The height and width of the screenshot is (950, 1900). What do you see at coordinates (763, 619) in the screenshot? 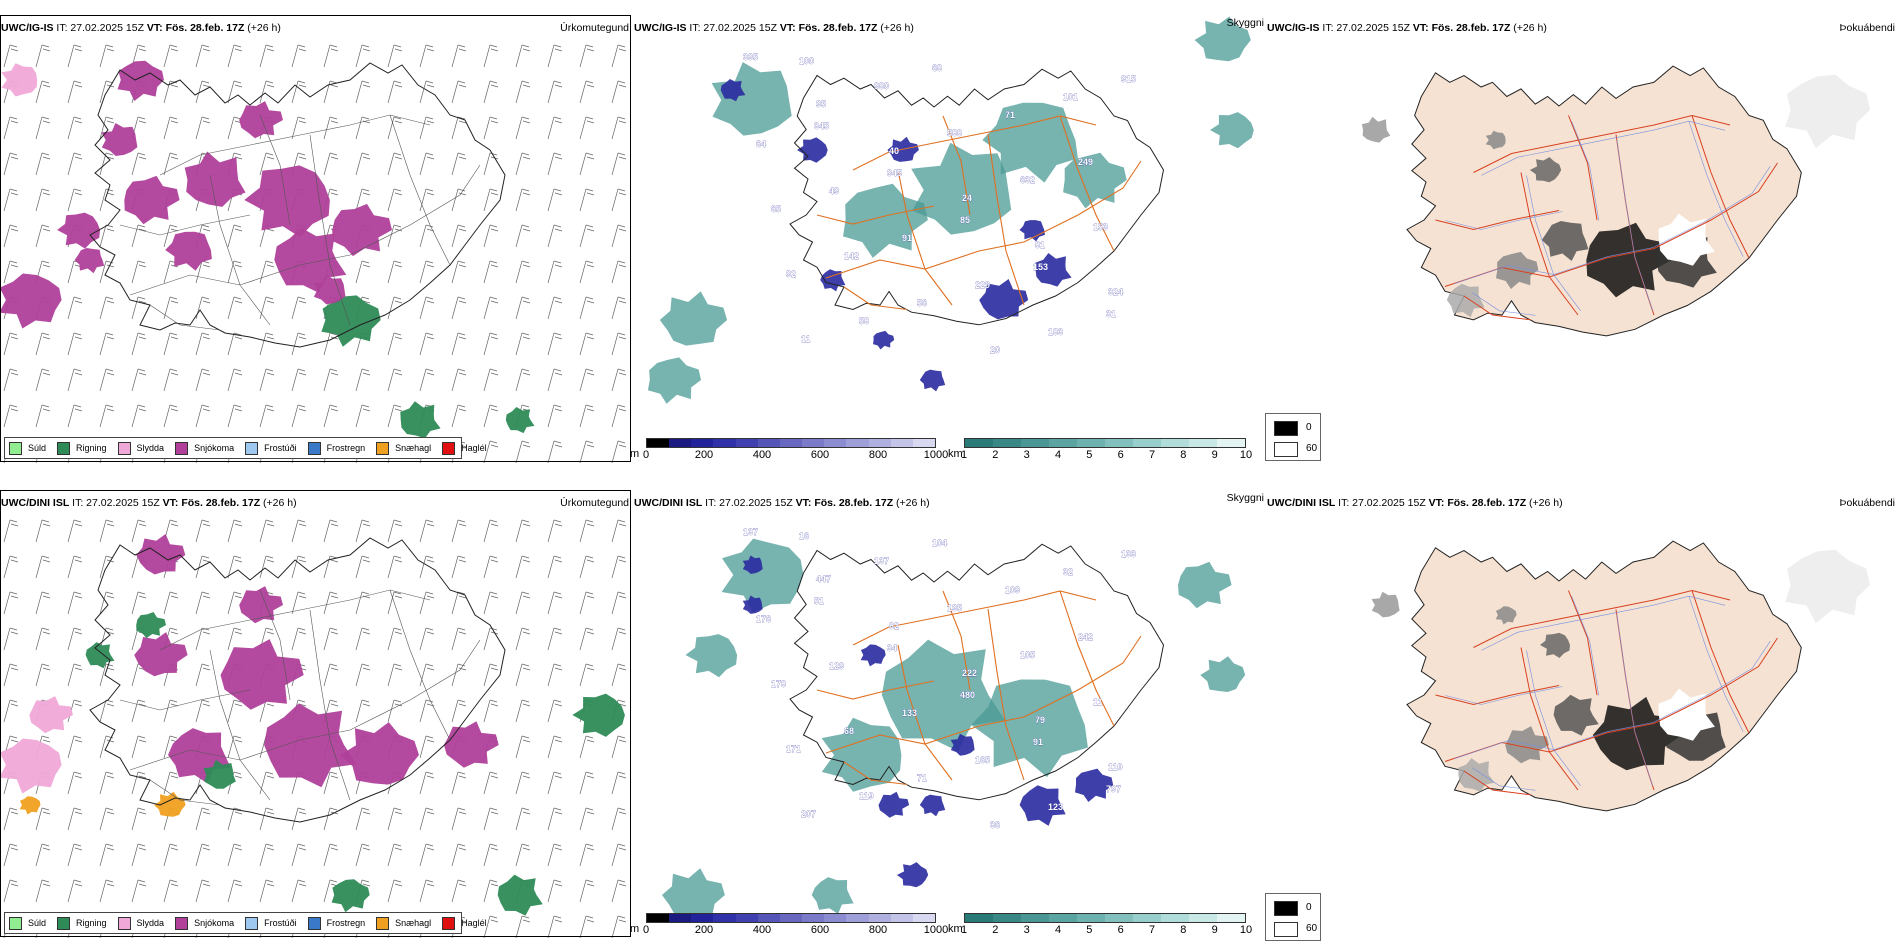
I see `ceiling-value-label: 176` at bounding box center [763, 619].